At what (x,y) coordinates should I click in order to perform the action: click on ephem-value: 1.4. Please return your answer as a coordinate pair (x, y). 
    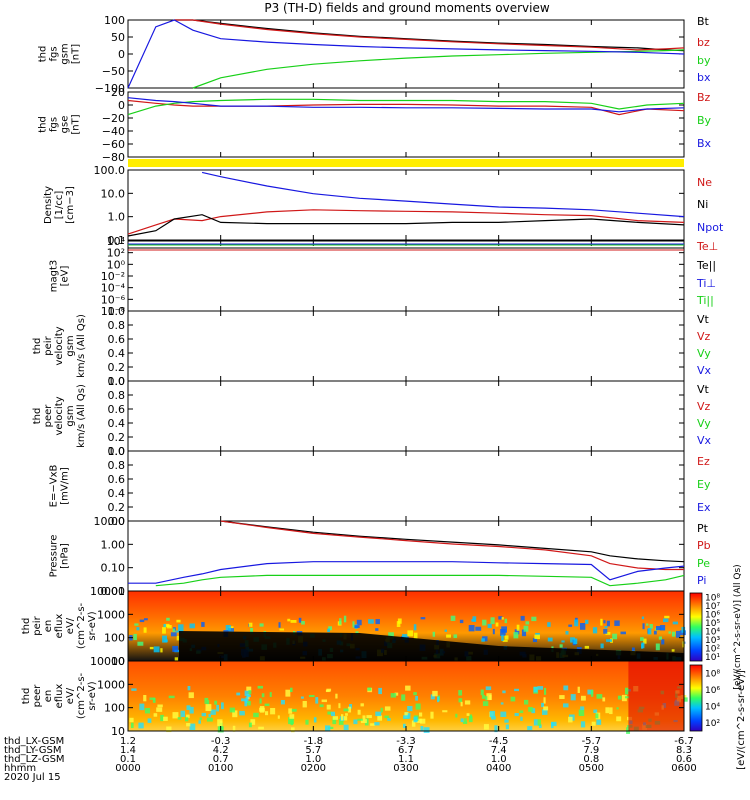
    Looking at the image, I should click on (128, 750).